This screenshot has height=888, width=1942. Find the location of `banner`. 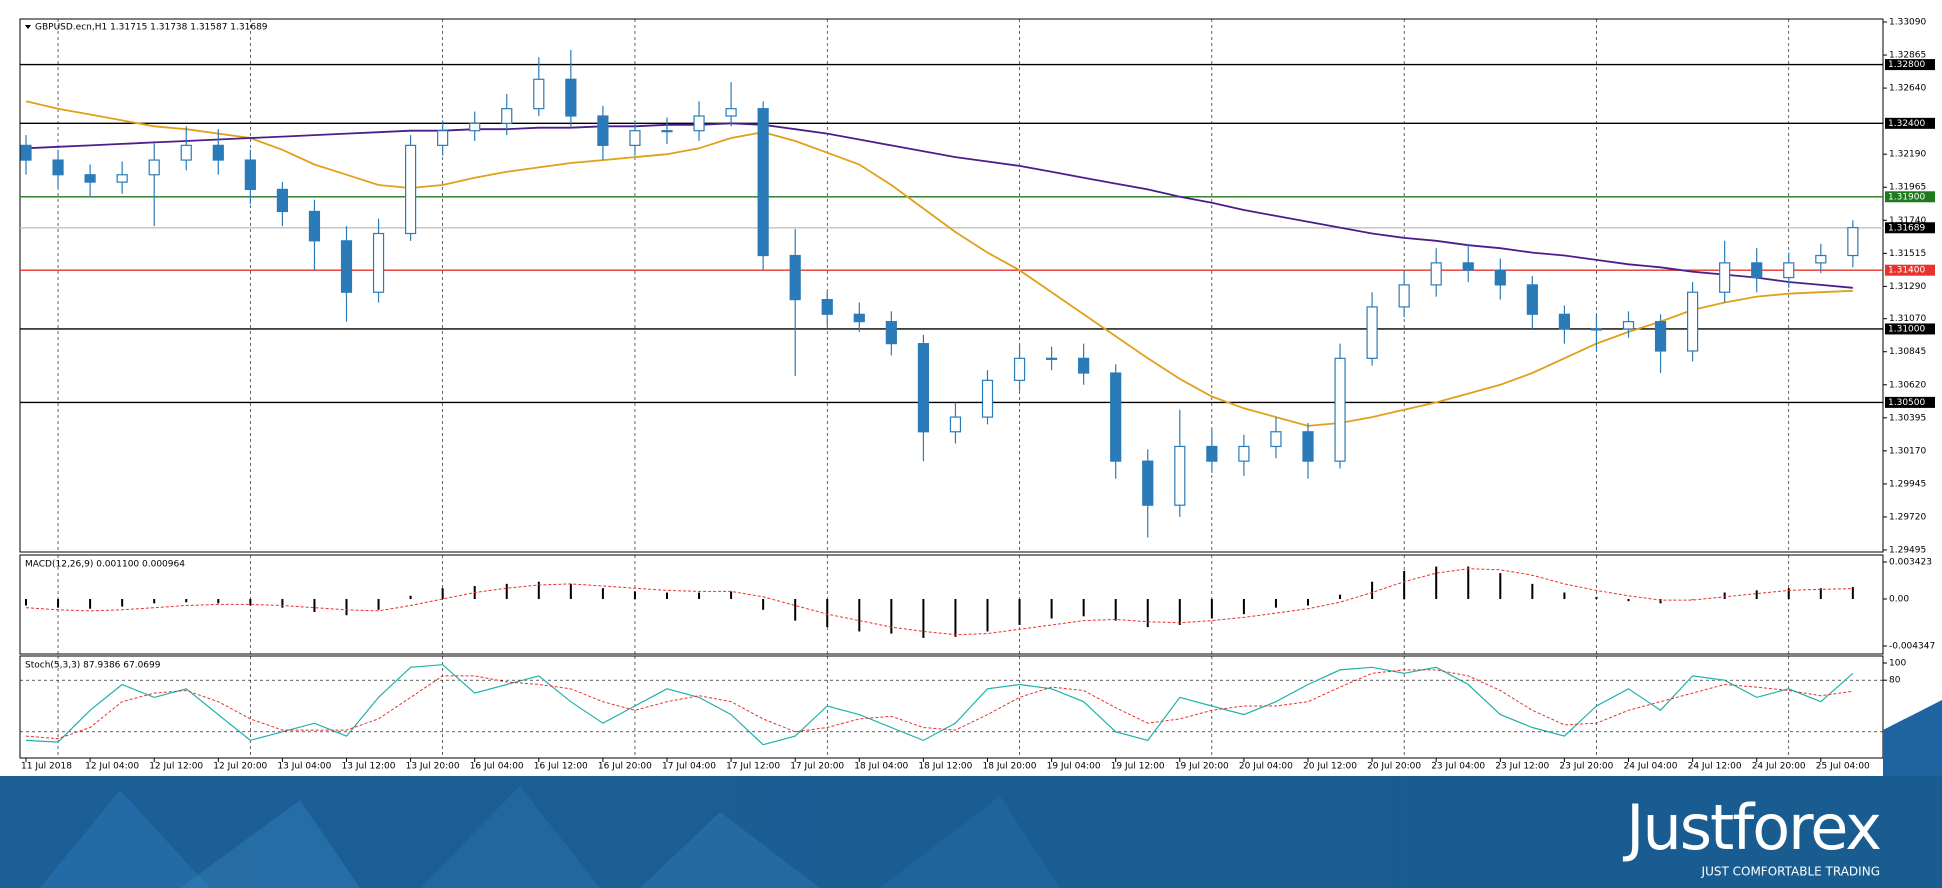

banner is located at coordinates (971, 832).